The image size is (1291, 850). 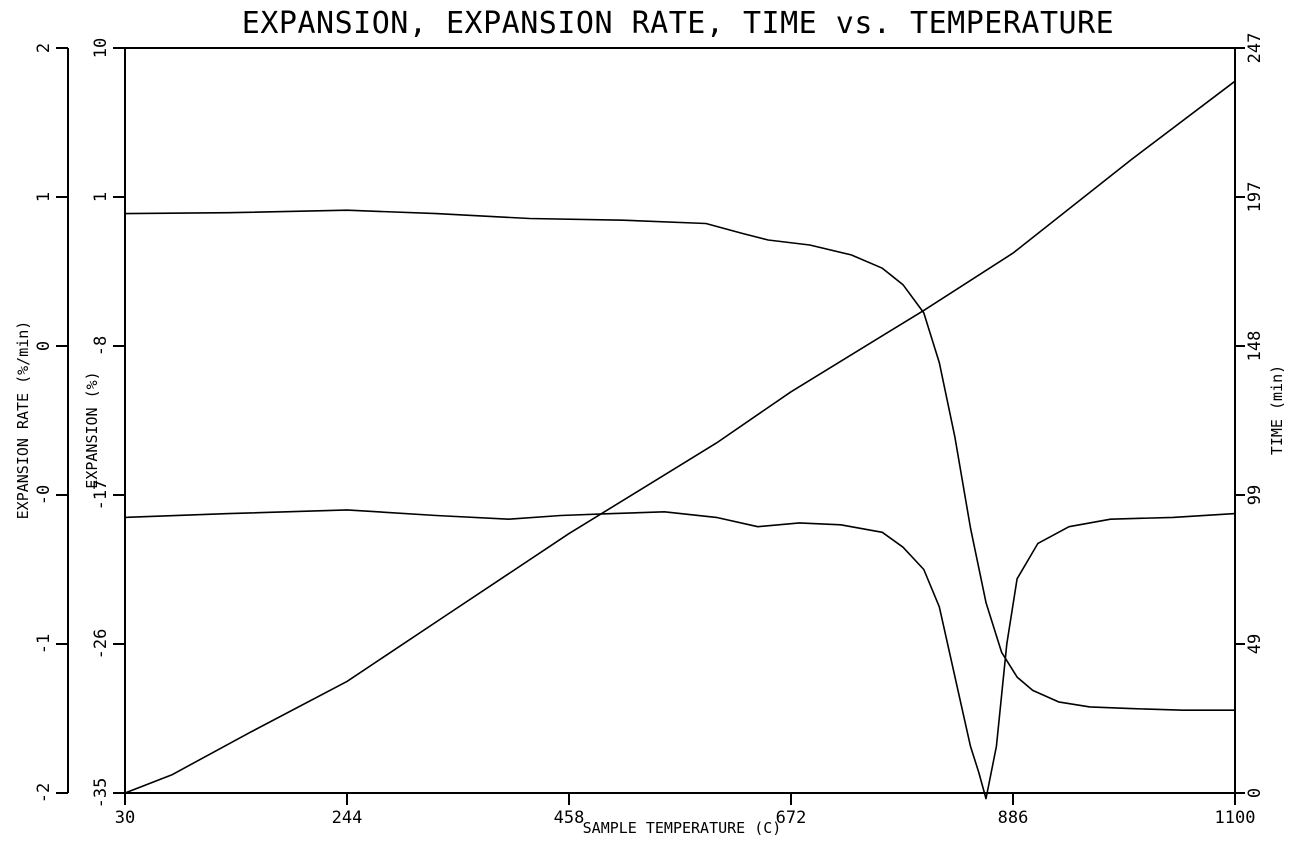 What do you see at coordinates (125, 818) in the screenshot?
I see `x-tick-label: 30` at bounding box center [125, 818].